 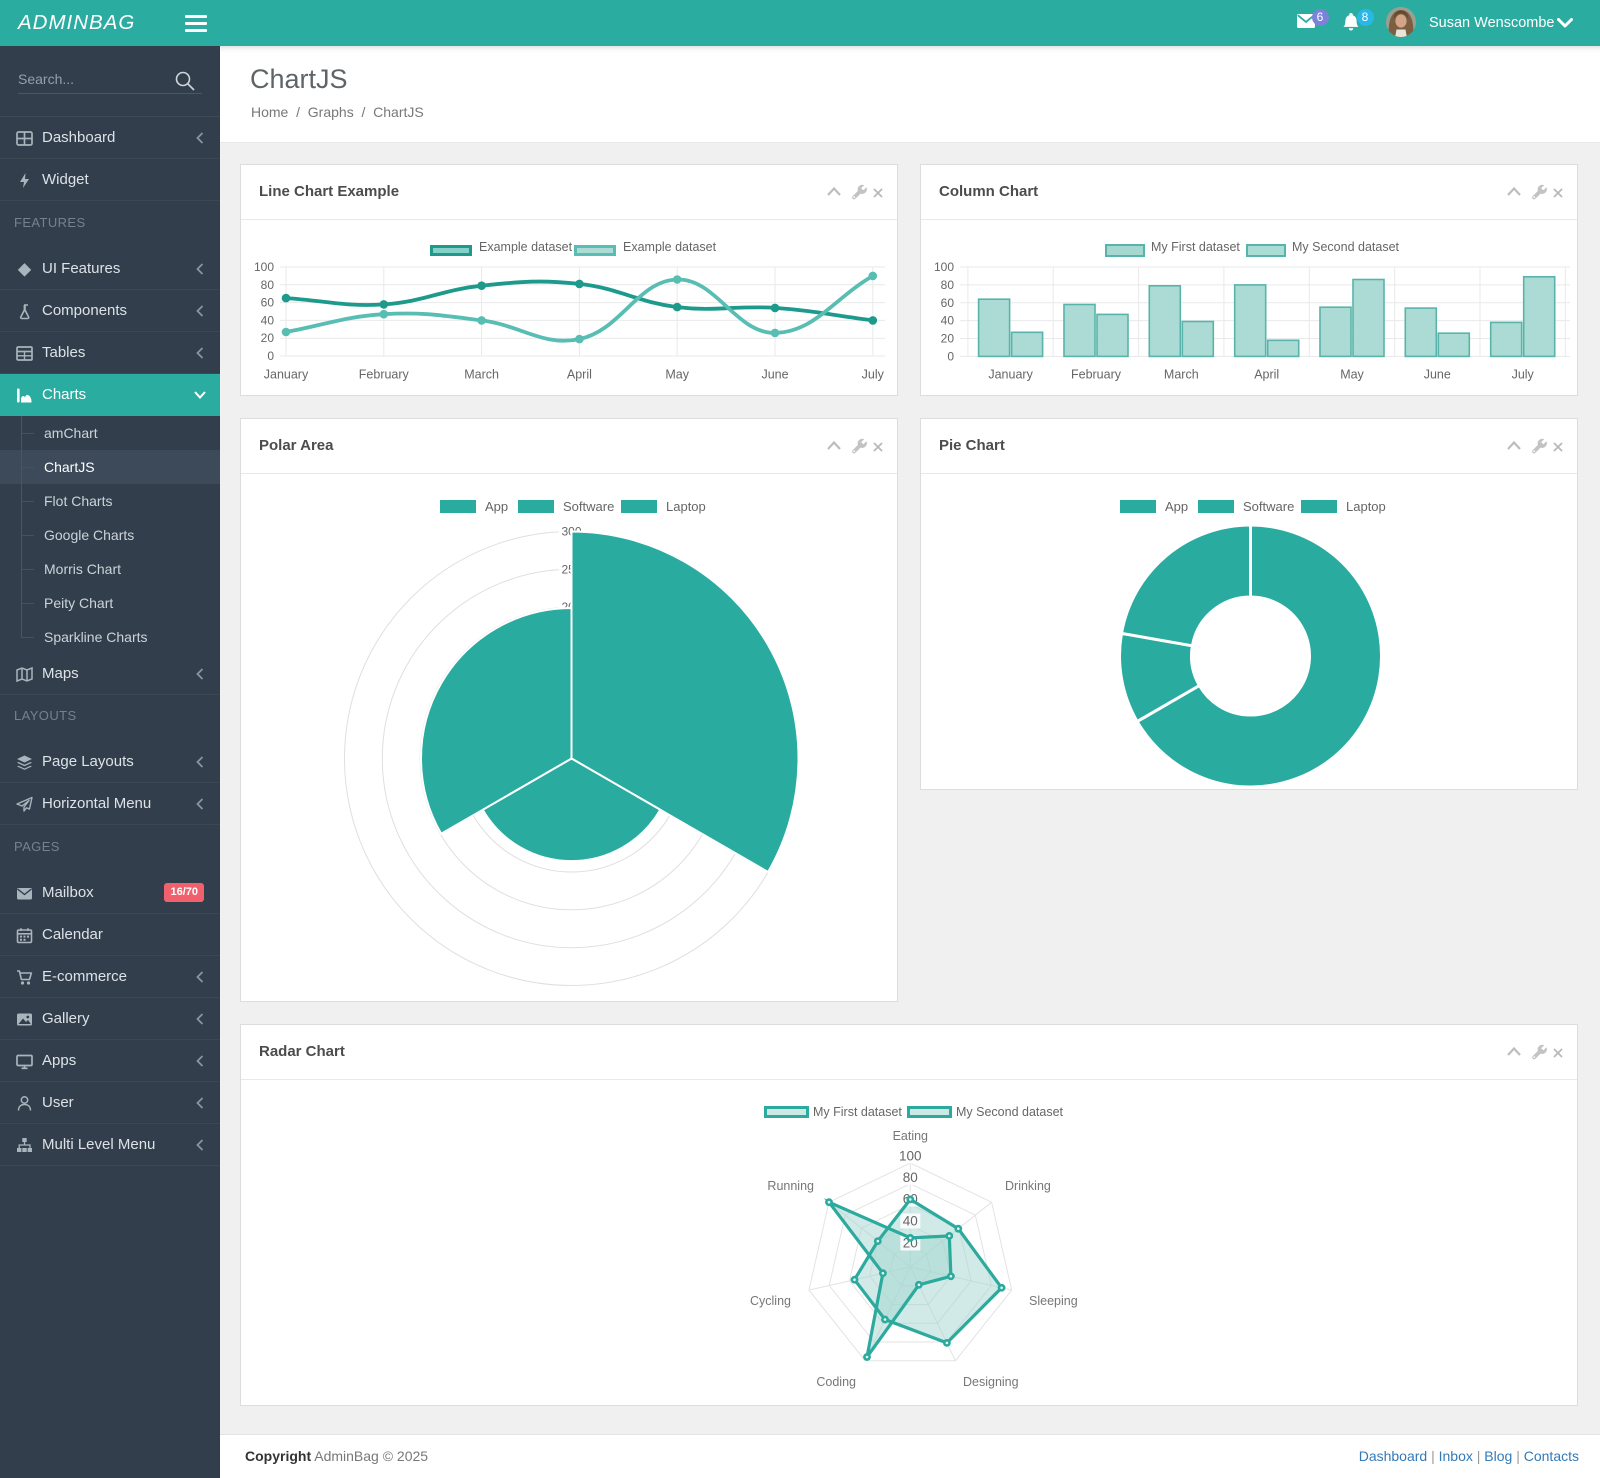 I want to click on svg-text: Designing, so click(x=991, y=1382).